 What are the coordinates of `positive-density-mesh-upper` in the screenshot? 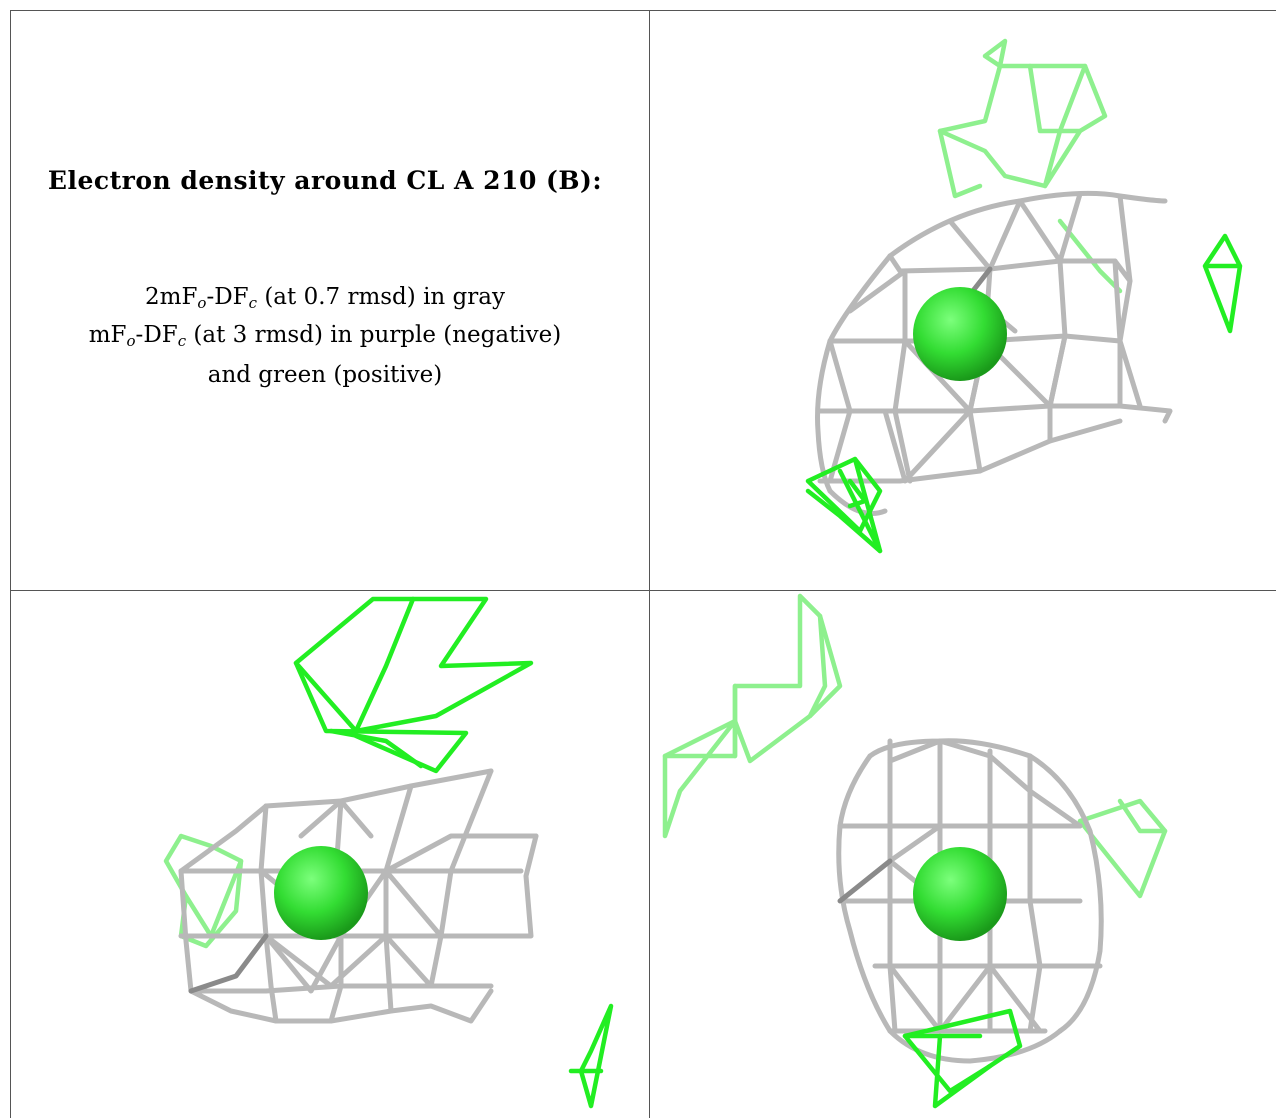 It's located at (1030, 166).